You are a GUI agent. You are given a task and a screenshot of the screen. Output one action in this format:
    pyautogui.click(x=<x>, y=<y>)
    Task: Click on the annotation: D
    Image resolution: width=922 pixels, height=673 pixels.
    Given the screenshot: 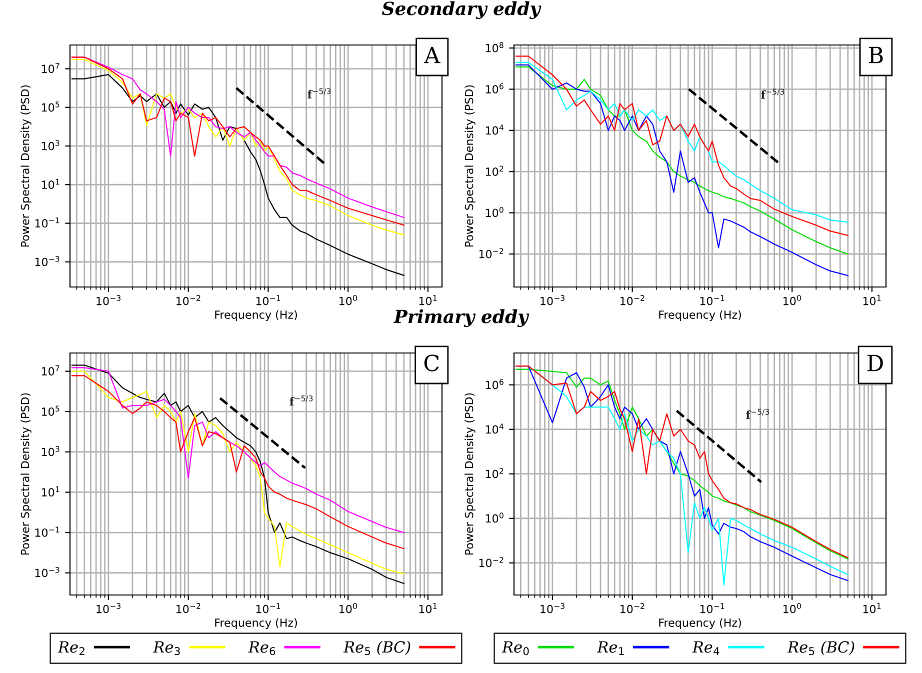 What is the action you would take?
    pyautogui.click(x=875, y=363)
    